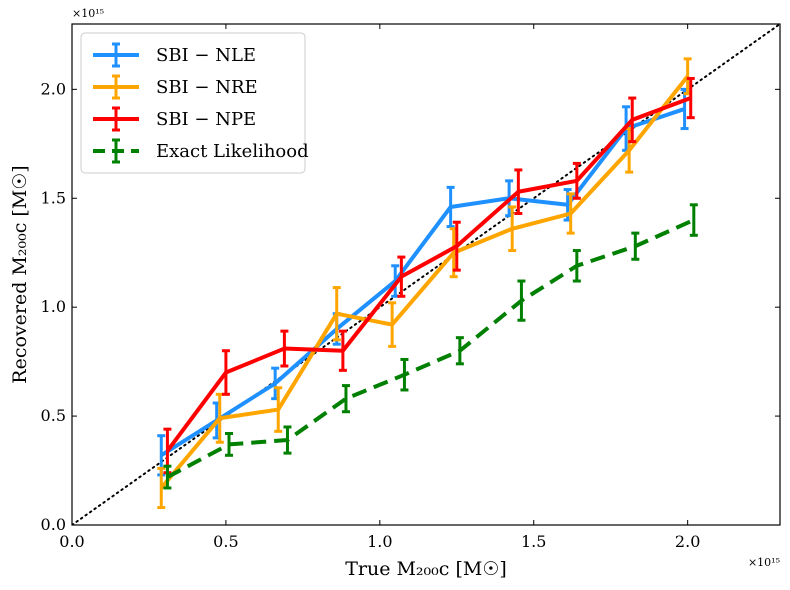 This screenshot has height=590, width=790. I want to click on legend-item: SBI − NRE, so click(175, 87).